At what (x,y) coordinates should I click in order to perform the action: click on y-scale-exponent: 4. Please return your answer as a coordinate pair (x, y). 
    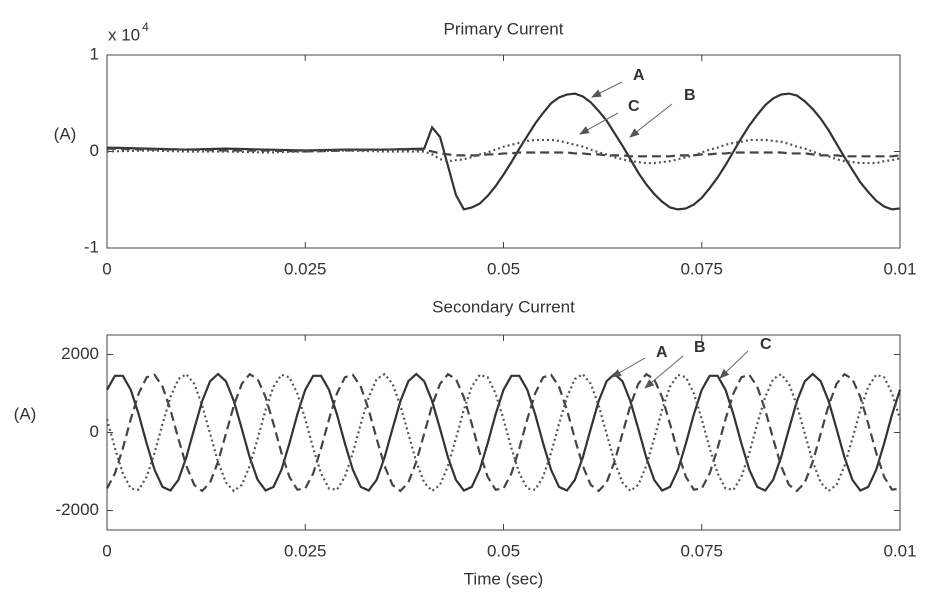
    Looking at the image, I should click on (145, 27).